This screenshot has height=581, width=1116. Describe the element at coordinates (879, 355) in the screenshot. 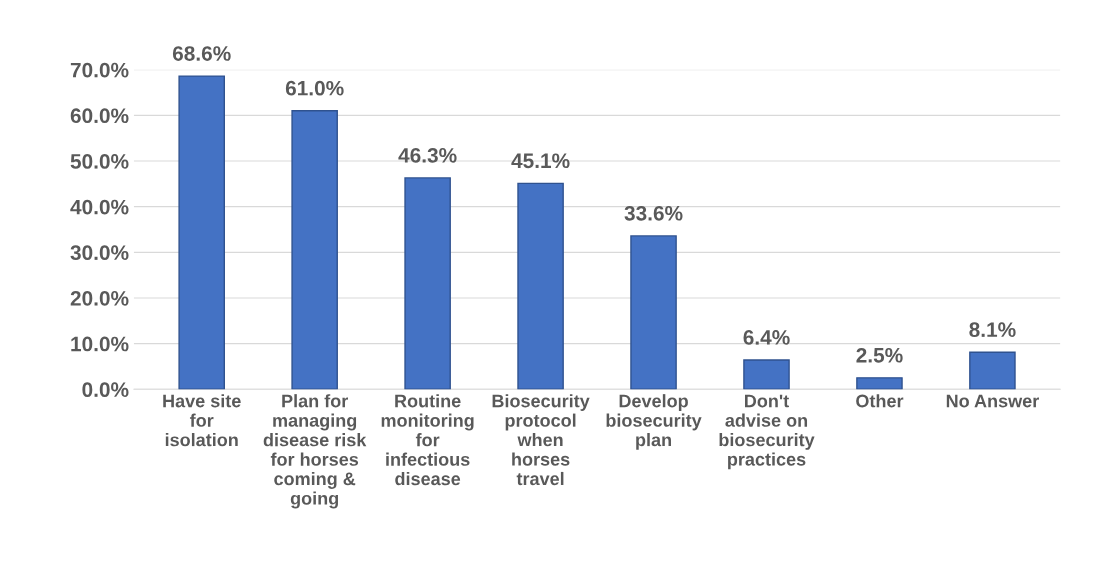

I see `data-label: 2.5%` at that location.